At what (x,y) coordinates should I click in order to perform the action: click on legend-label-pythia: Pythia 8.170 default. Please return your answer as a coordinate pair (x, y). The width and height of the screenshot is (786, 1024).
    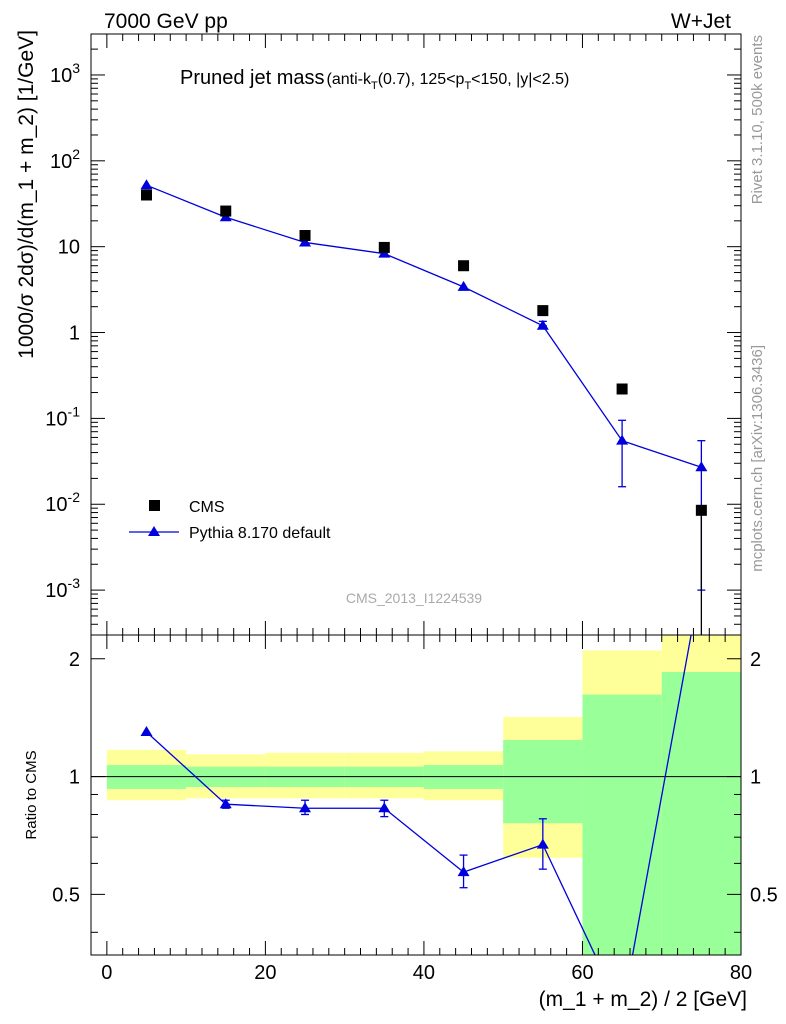
    Looking at the image, I should click on (260, 533).